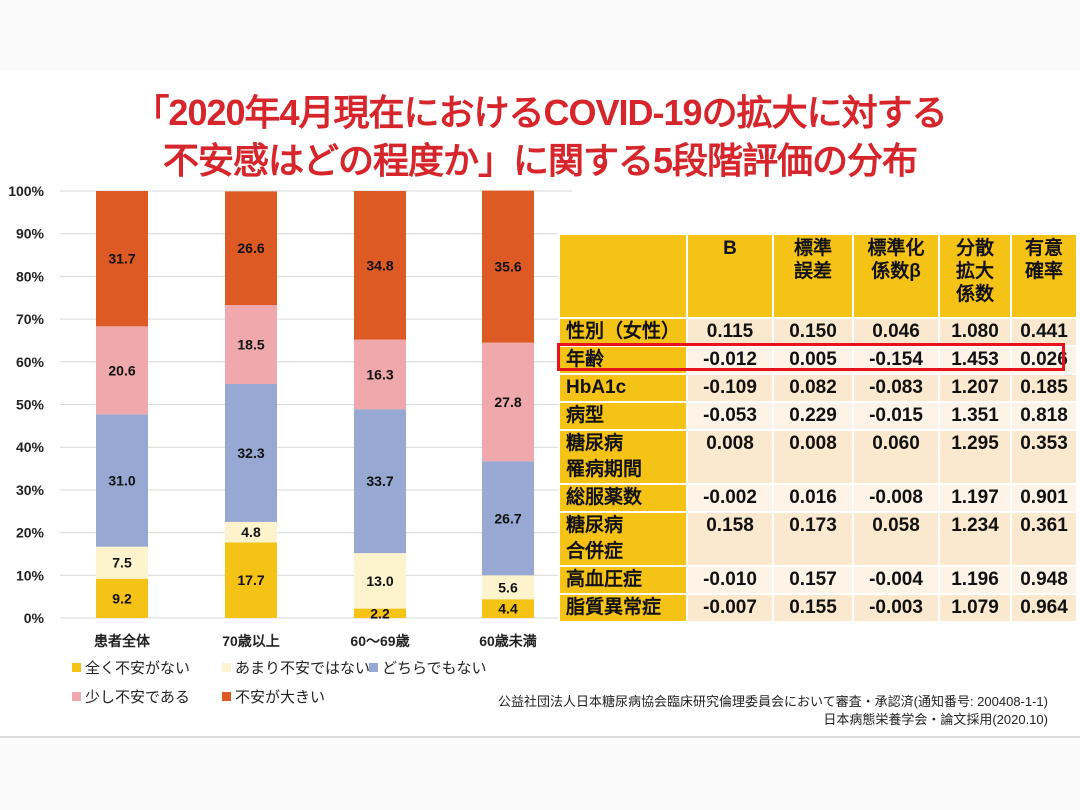 This screenshot has width=1080, height=810. What do you see at coordinates (975, 539) in the screenshot?
I see `table-cell: 1.234` at bounding box center [975, 539].